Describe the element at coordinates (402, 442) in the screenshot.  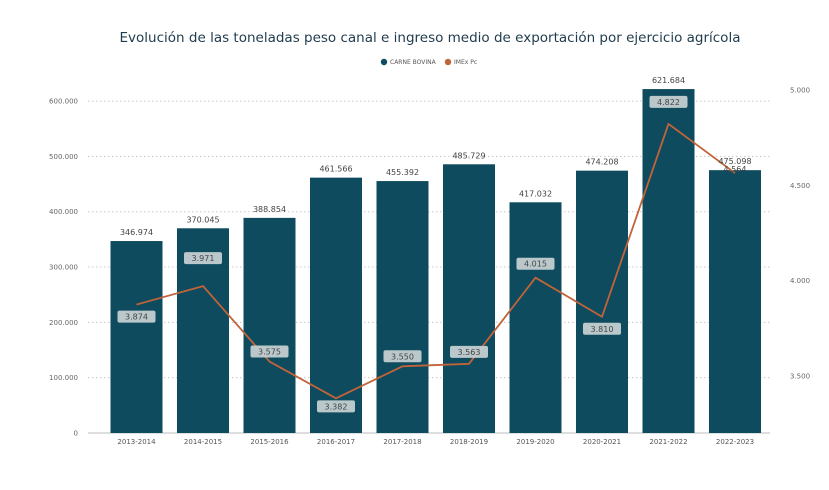
I see `x-tick-label: 2017-2018` at that location.